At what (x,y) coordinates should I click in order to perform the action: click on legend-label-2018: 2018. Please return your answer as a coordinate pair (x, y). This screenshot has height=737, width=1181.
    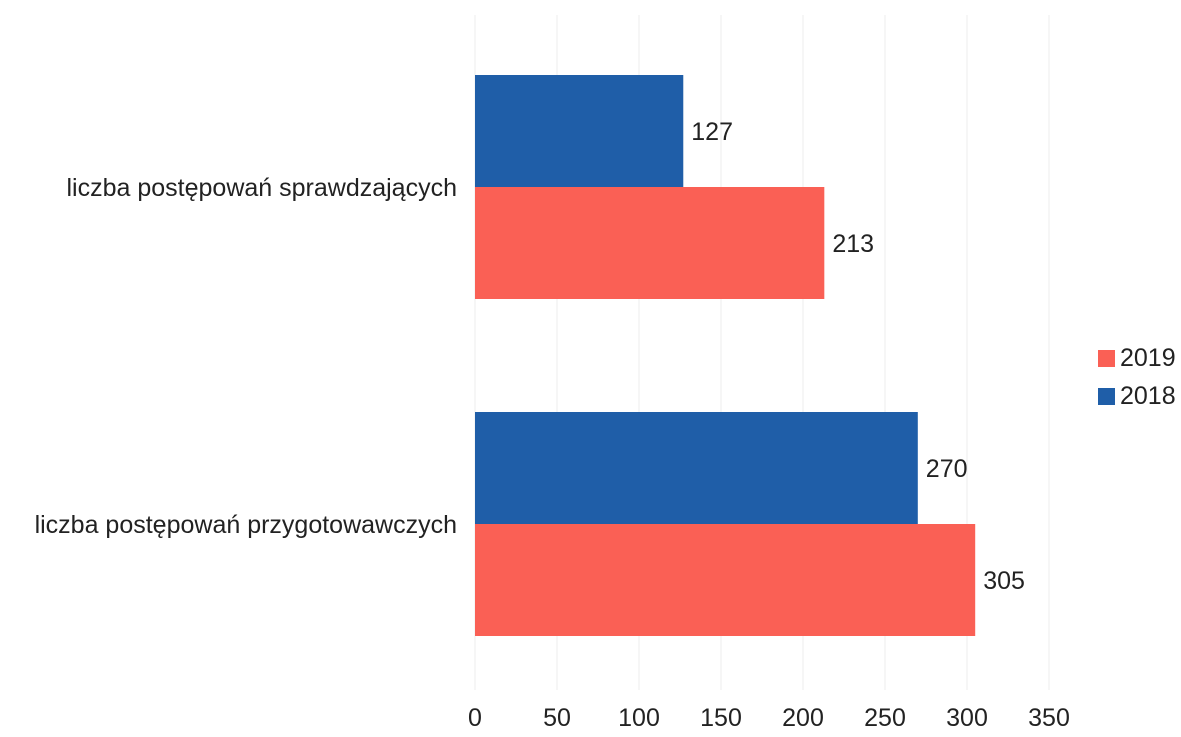
    Looking at the image, I should click on (1148, 396).